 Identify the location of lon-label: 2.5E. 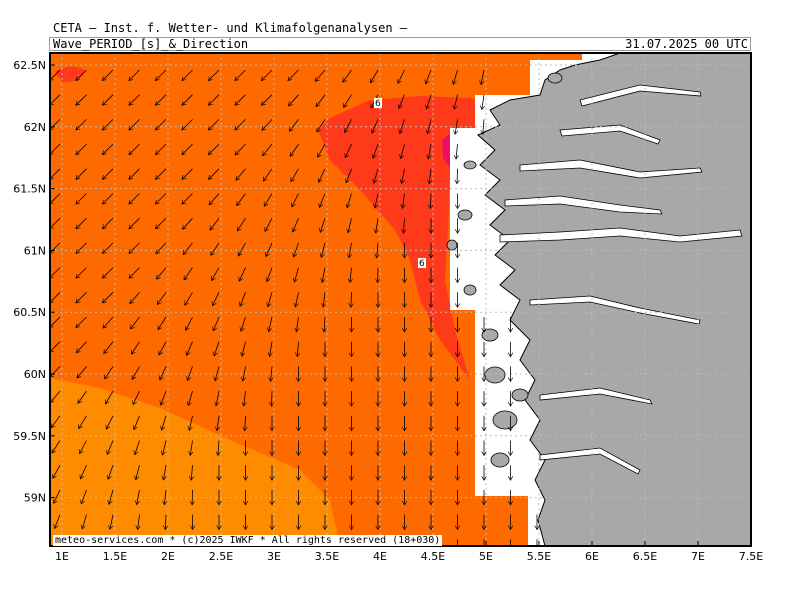
(221, 556).